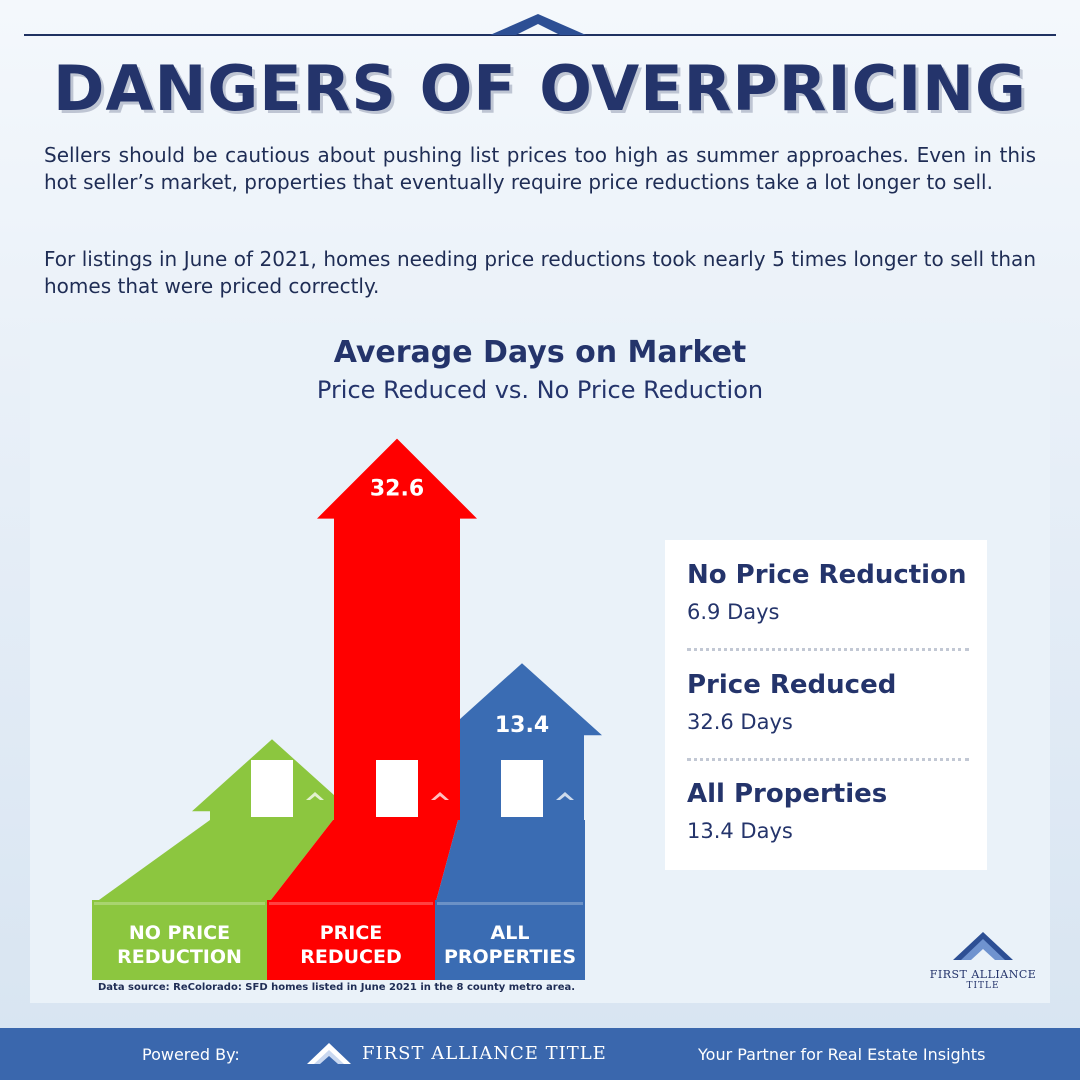 The image size is (1080, 1080). What do you see at coordinates (397, 629) in the screenshot?
I see `bar-price-reduced` at bounding box center [397, 629].